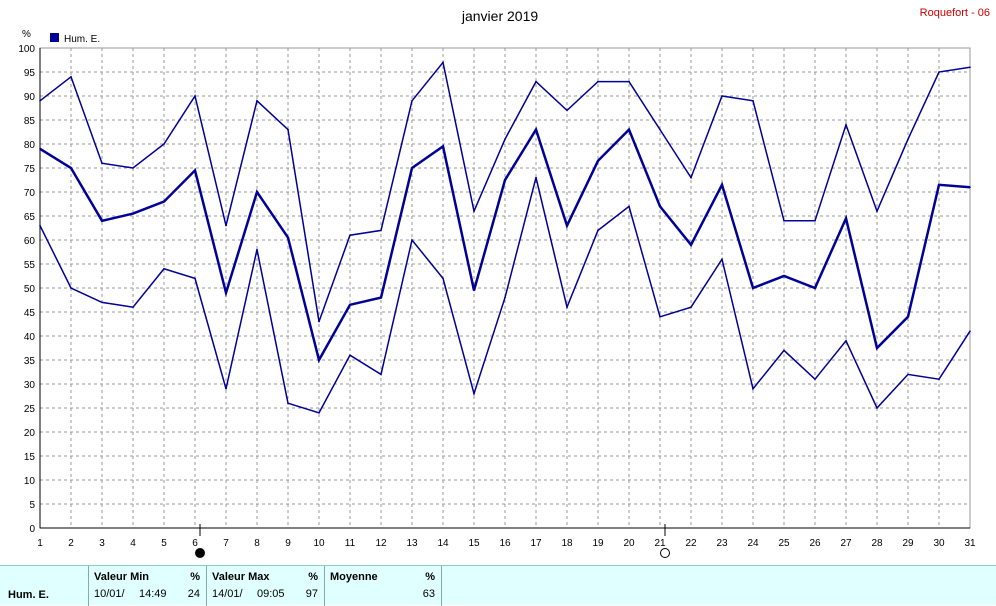 The width and height of the screenshot is (996, 606). Describe the element at coordinates (939, 543) in the screenshot. I see `x-tick-label: 30` at that location.